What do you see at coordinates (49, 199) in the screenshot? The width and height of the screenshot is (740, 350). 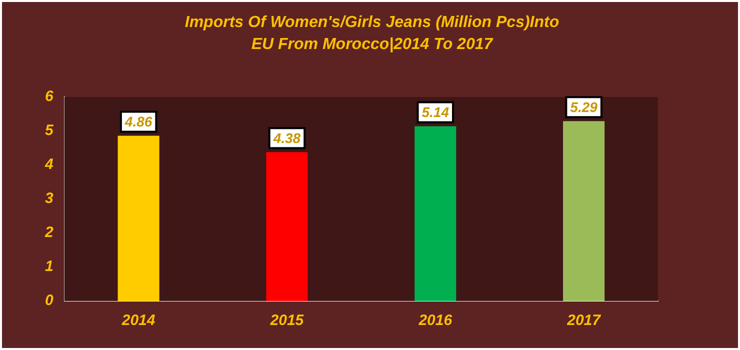 I see `y-tick-label: 3` at bounding box center [49, 199].